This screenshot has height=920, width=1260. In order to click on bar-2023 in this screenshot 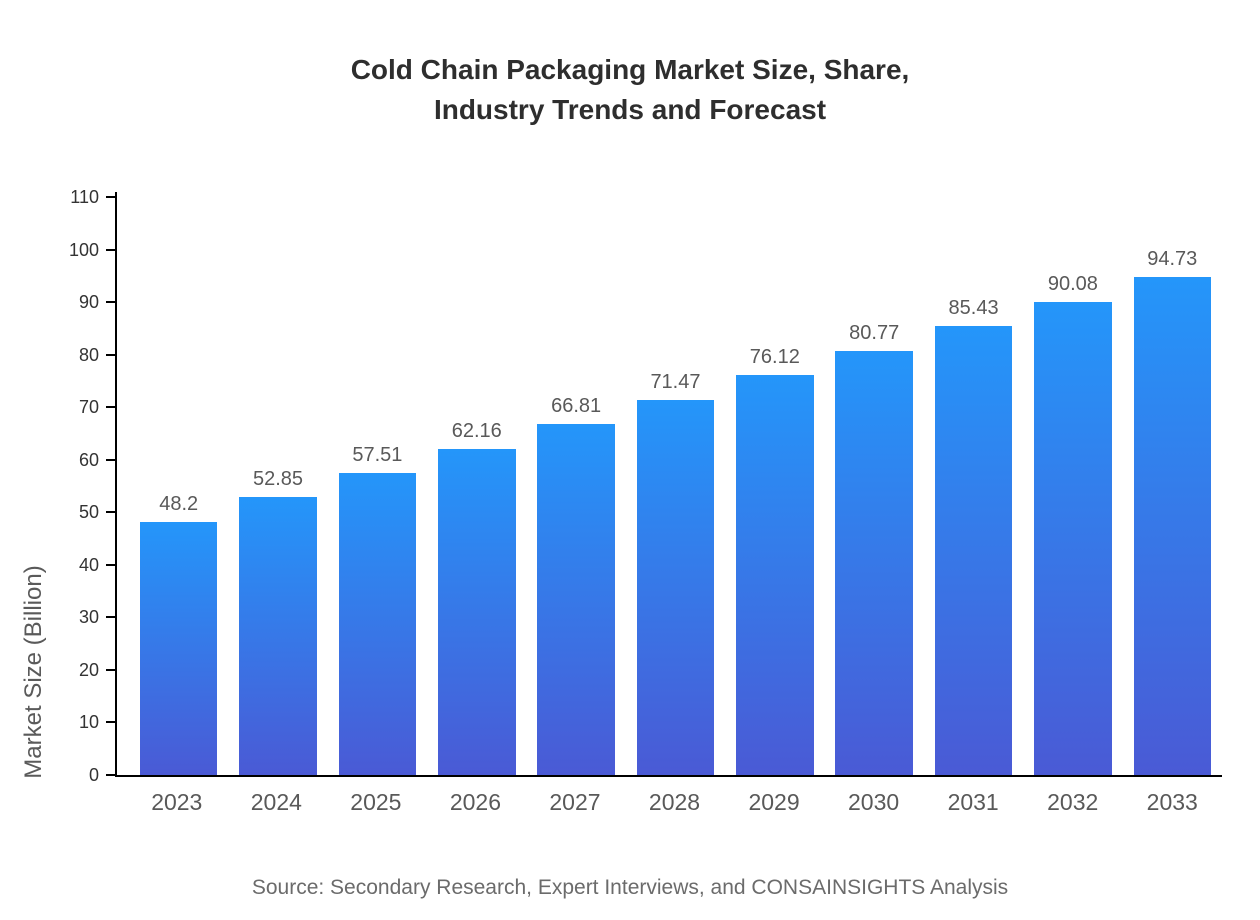, I will do `click(178, 648)`.